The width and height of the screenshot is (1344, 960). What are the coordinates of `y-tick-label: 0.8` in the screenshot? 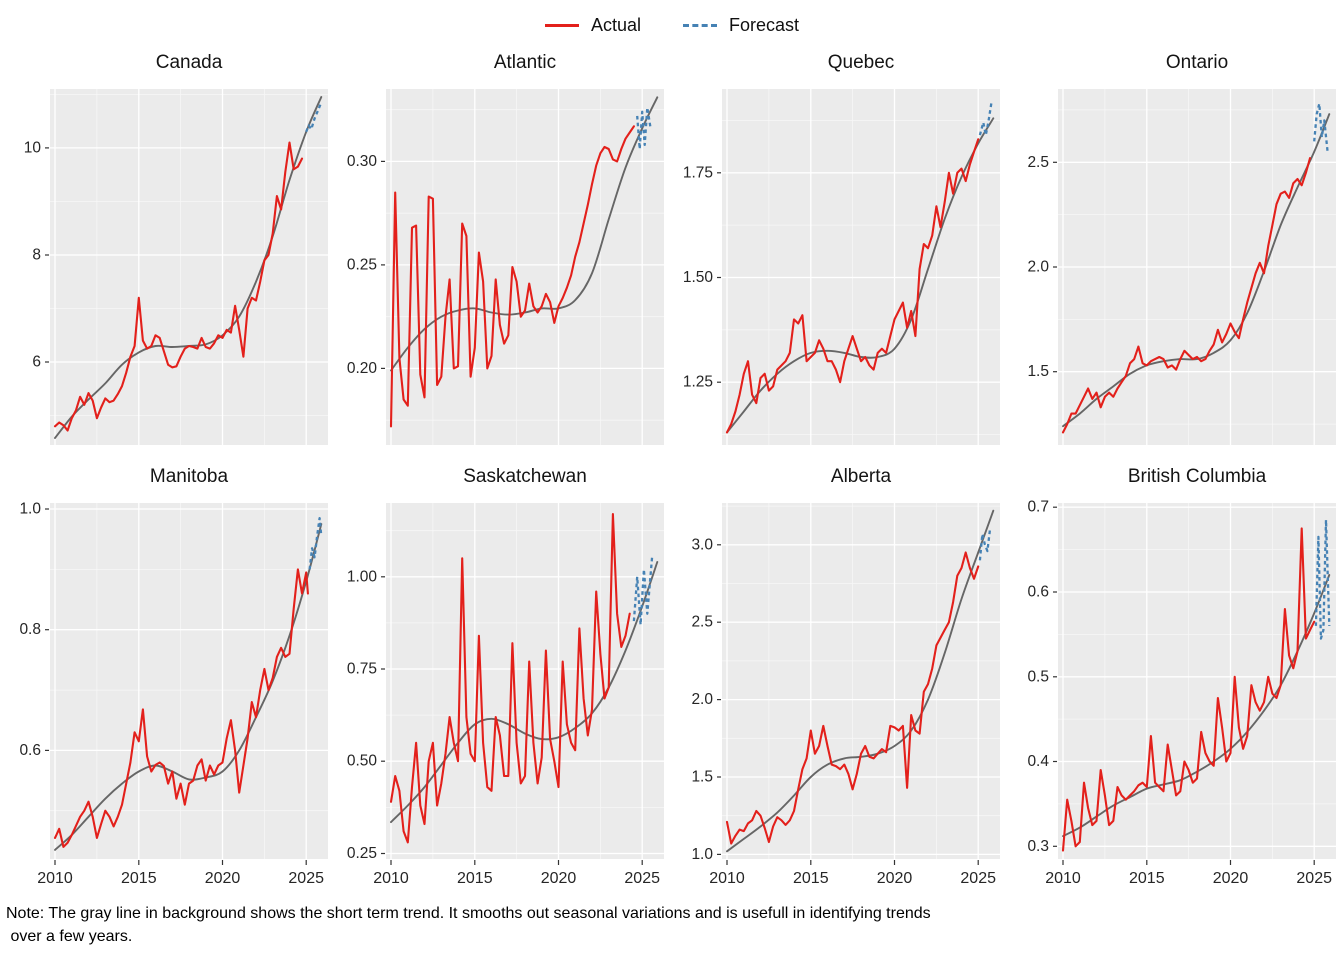 It's located at (30, 629).